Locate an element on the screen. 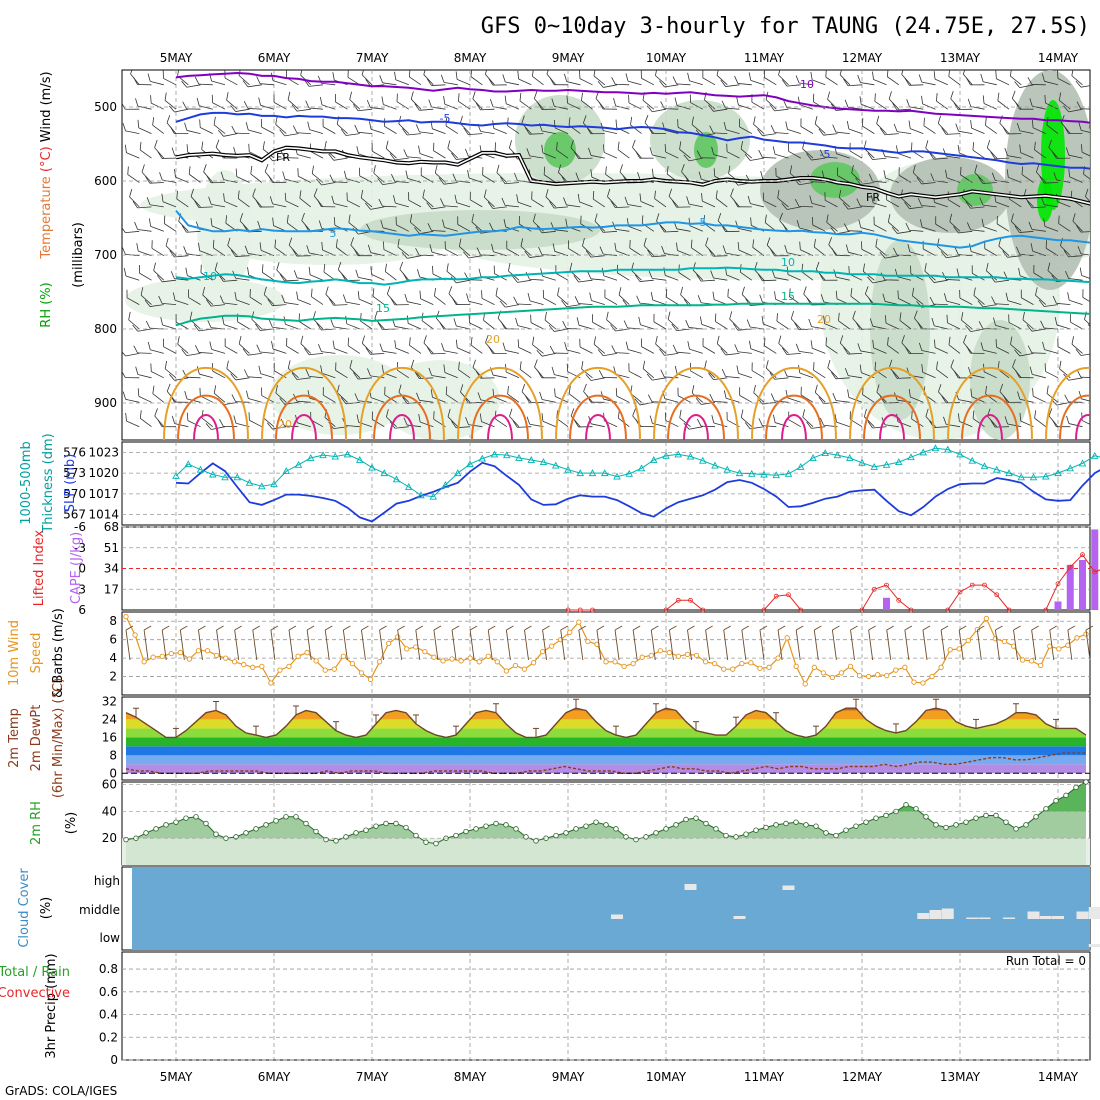 The height and width of the screenshot is (1100, 1100). li-tick-label: -6 is located at coordinates (80, 527).